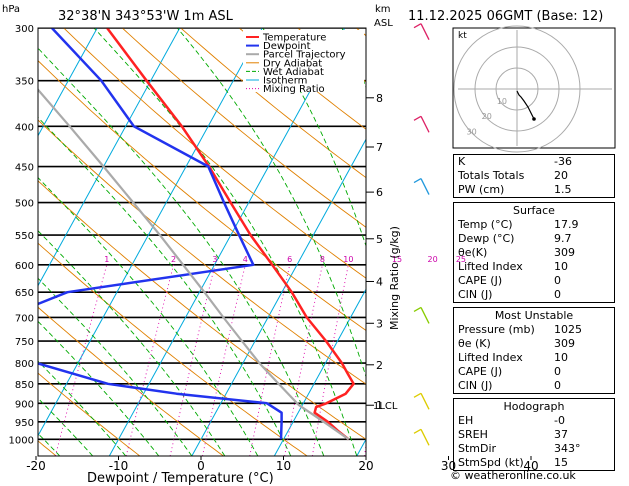 The height and width of the screenshot is (486, 629). Describe the element at coordinates (491, 462) in the screenshot. I see `hodograph-box-row-label: StmSpd (kt)` at that location.